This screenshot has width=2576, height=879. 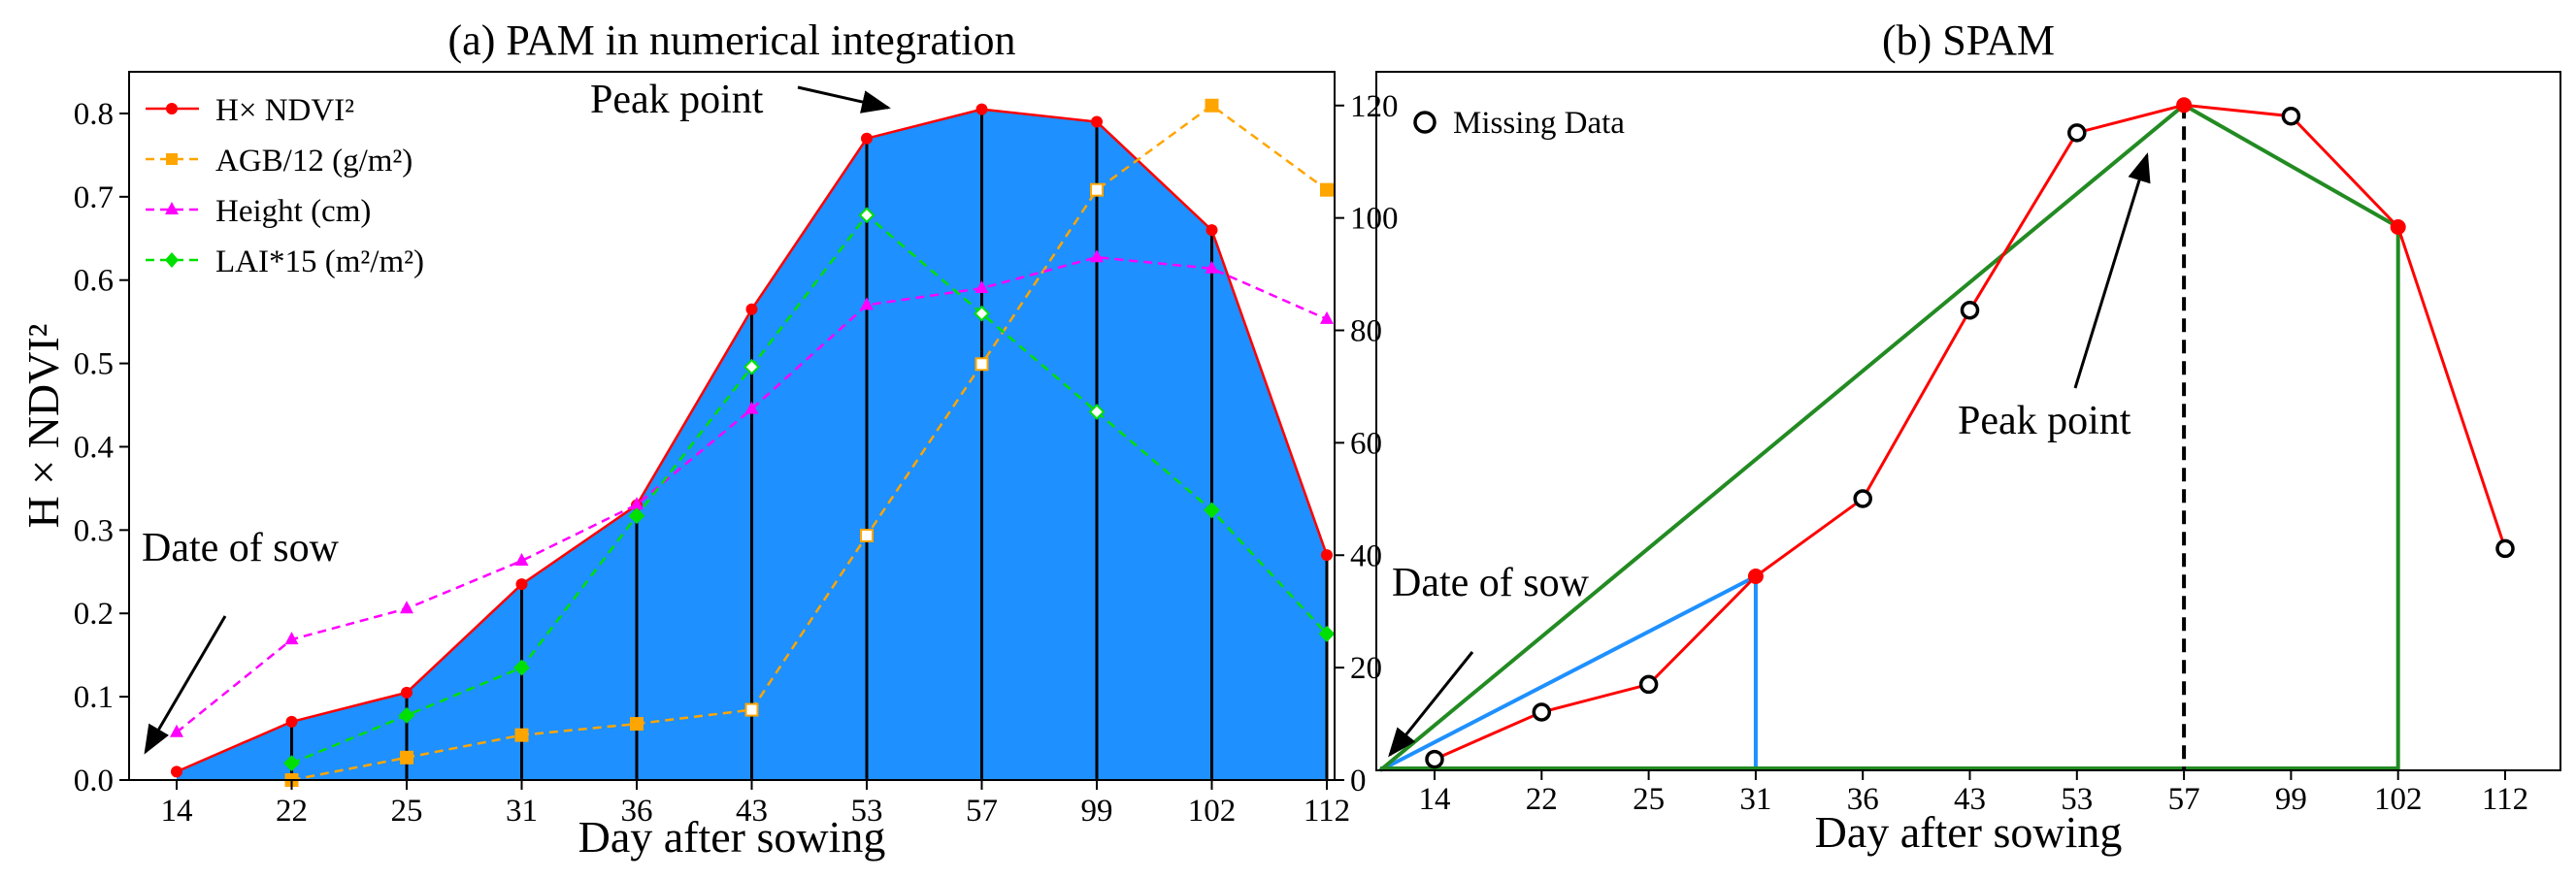 I want to click on annotation-sow-a: Date of sow, so click(x=241, y=548).